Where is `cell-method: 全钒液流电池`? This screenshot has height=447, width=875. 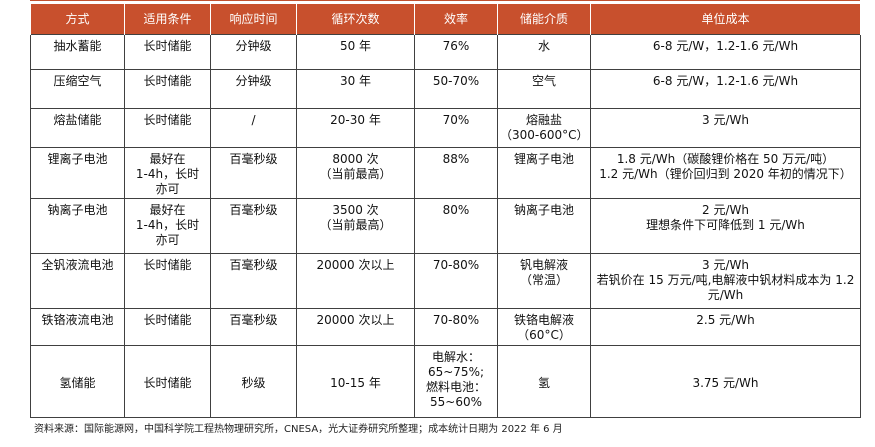 cell-method: 全钒液流电池 is located at coordinates (77, 281).